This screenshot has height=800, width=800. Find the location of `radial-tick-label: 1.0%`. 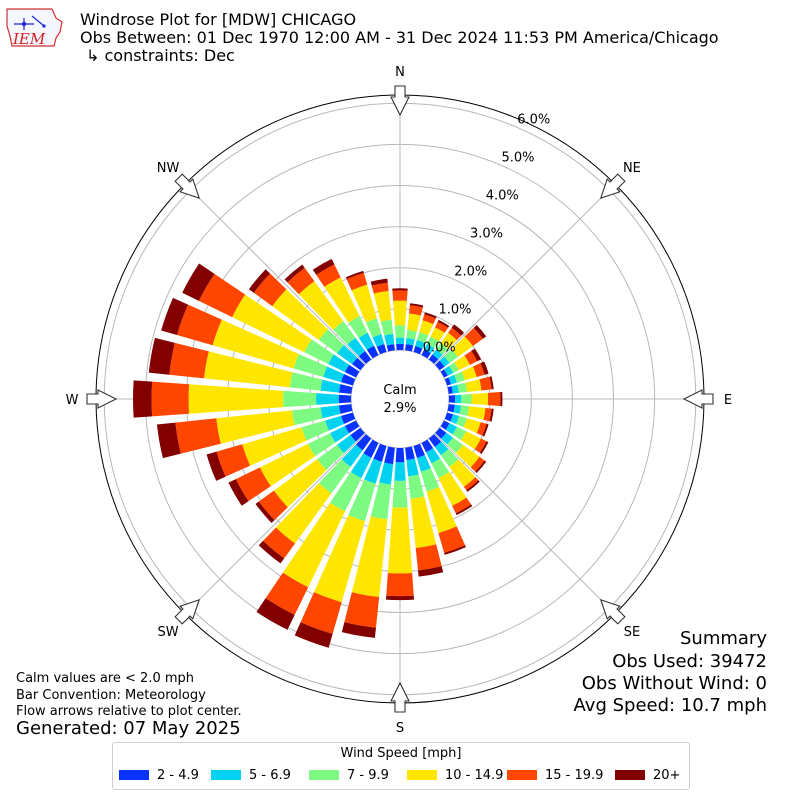

radial-tick-label: 1.0% is located at coordinates (454, 310).